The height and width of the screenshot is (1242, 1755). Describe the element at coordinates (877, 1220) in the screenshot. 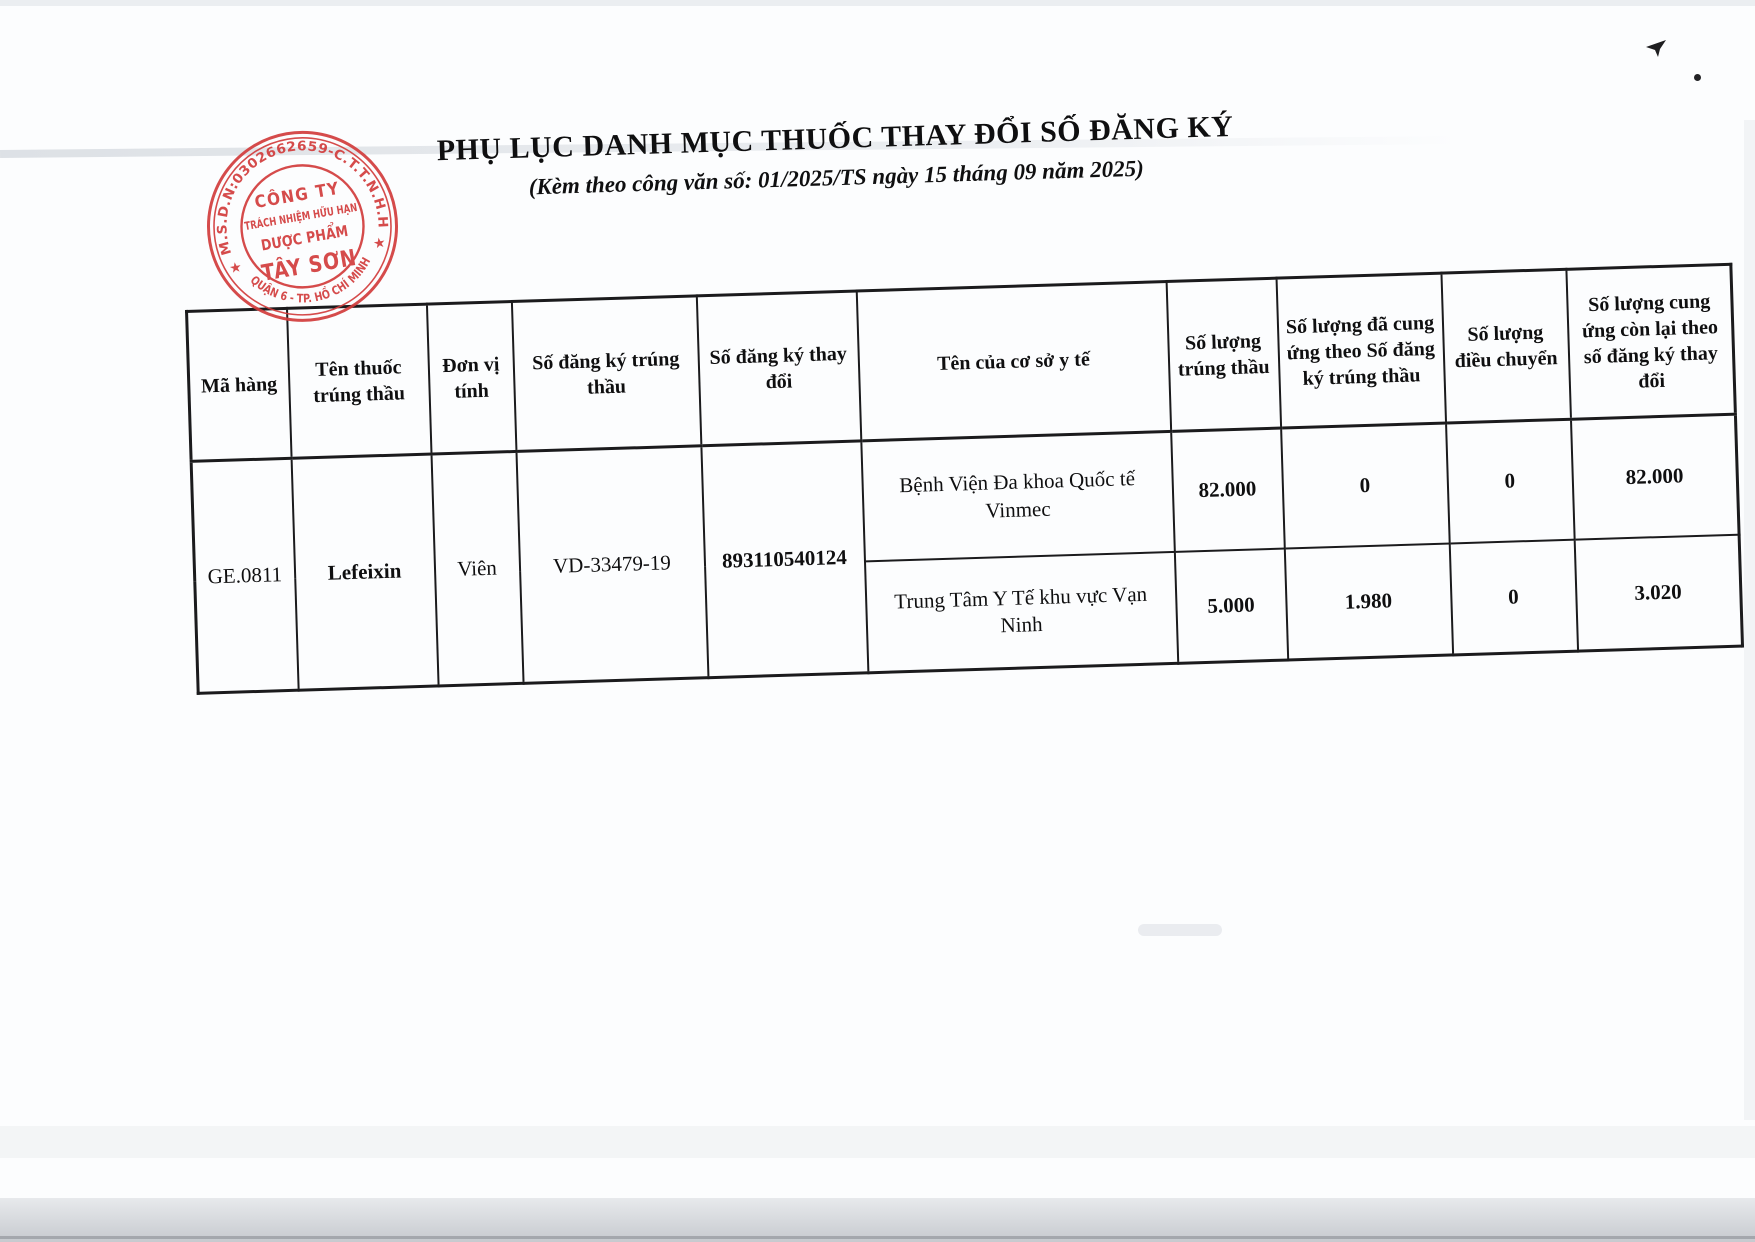

I see `scan-edge-artifact` at that location.